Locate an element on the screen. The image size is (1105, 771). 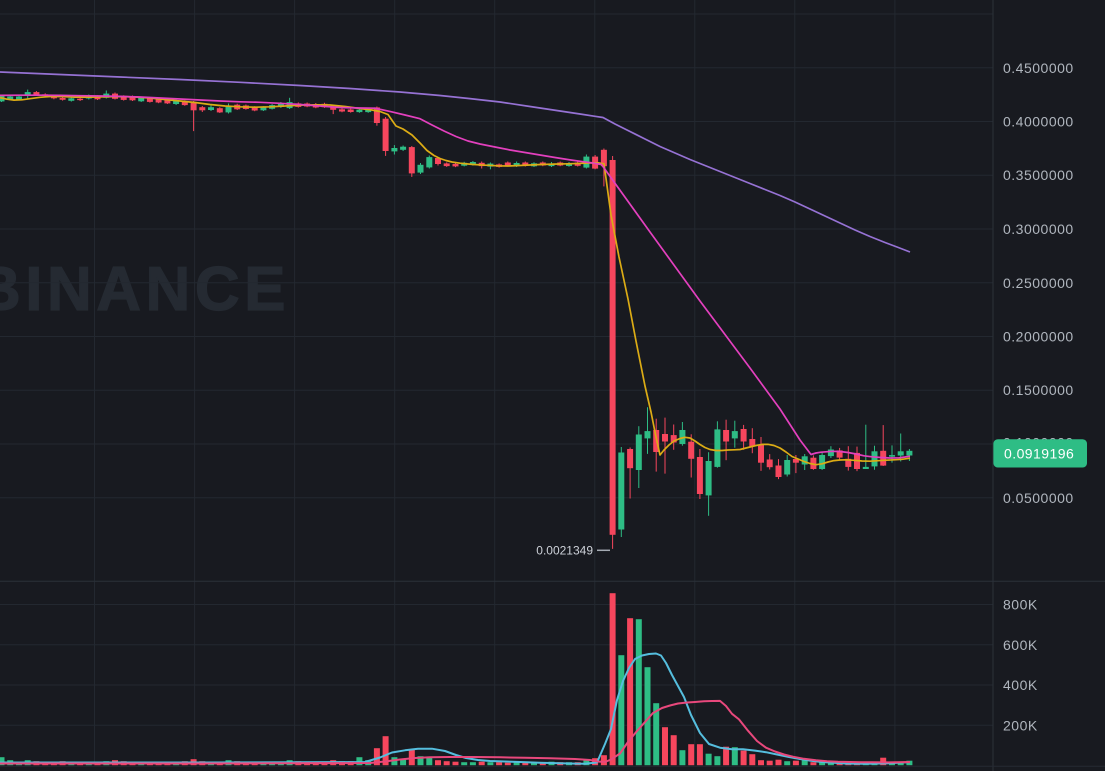
svg-text: 800K is located at coordinates (1020, 605).